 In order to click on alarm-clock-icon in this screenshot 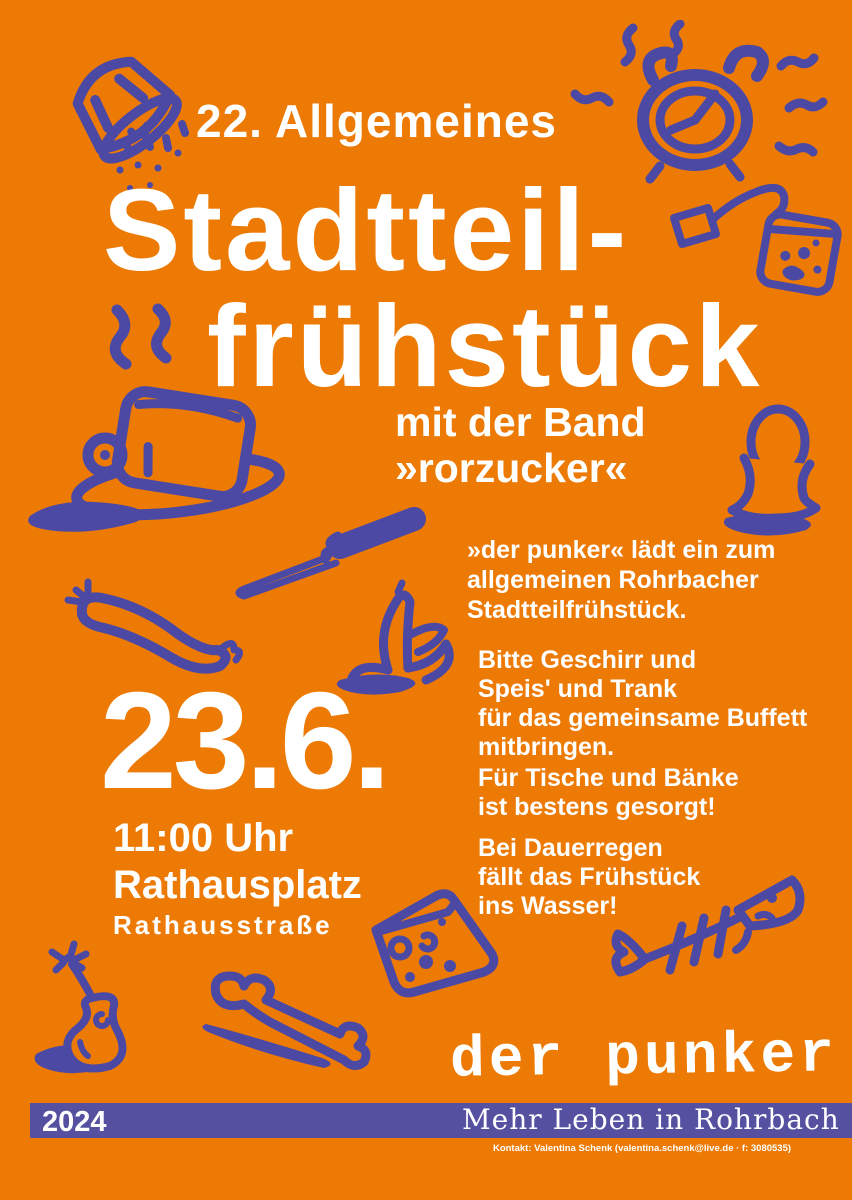, I will do `click(697, 112)`.